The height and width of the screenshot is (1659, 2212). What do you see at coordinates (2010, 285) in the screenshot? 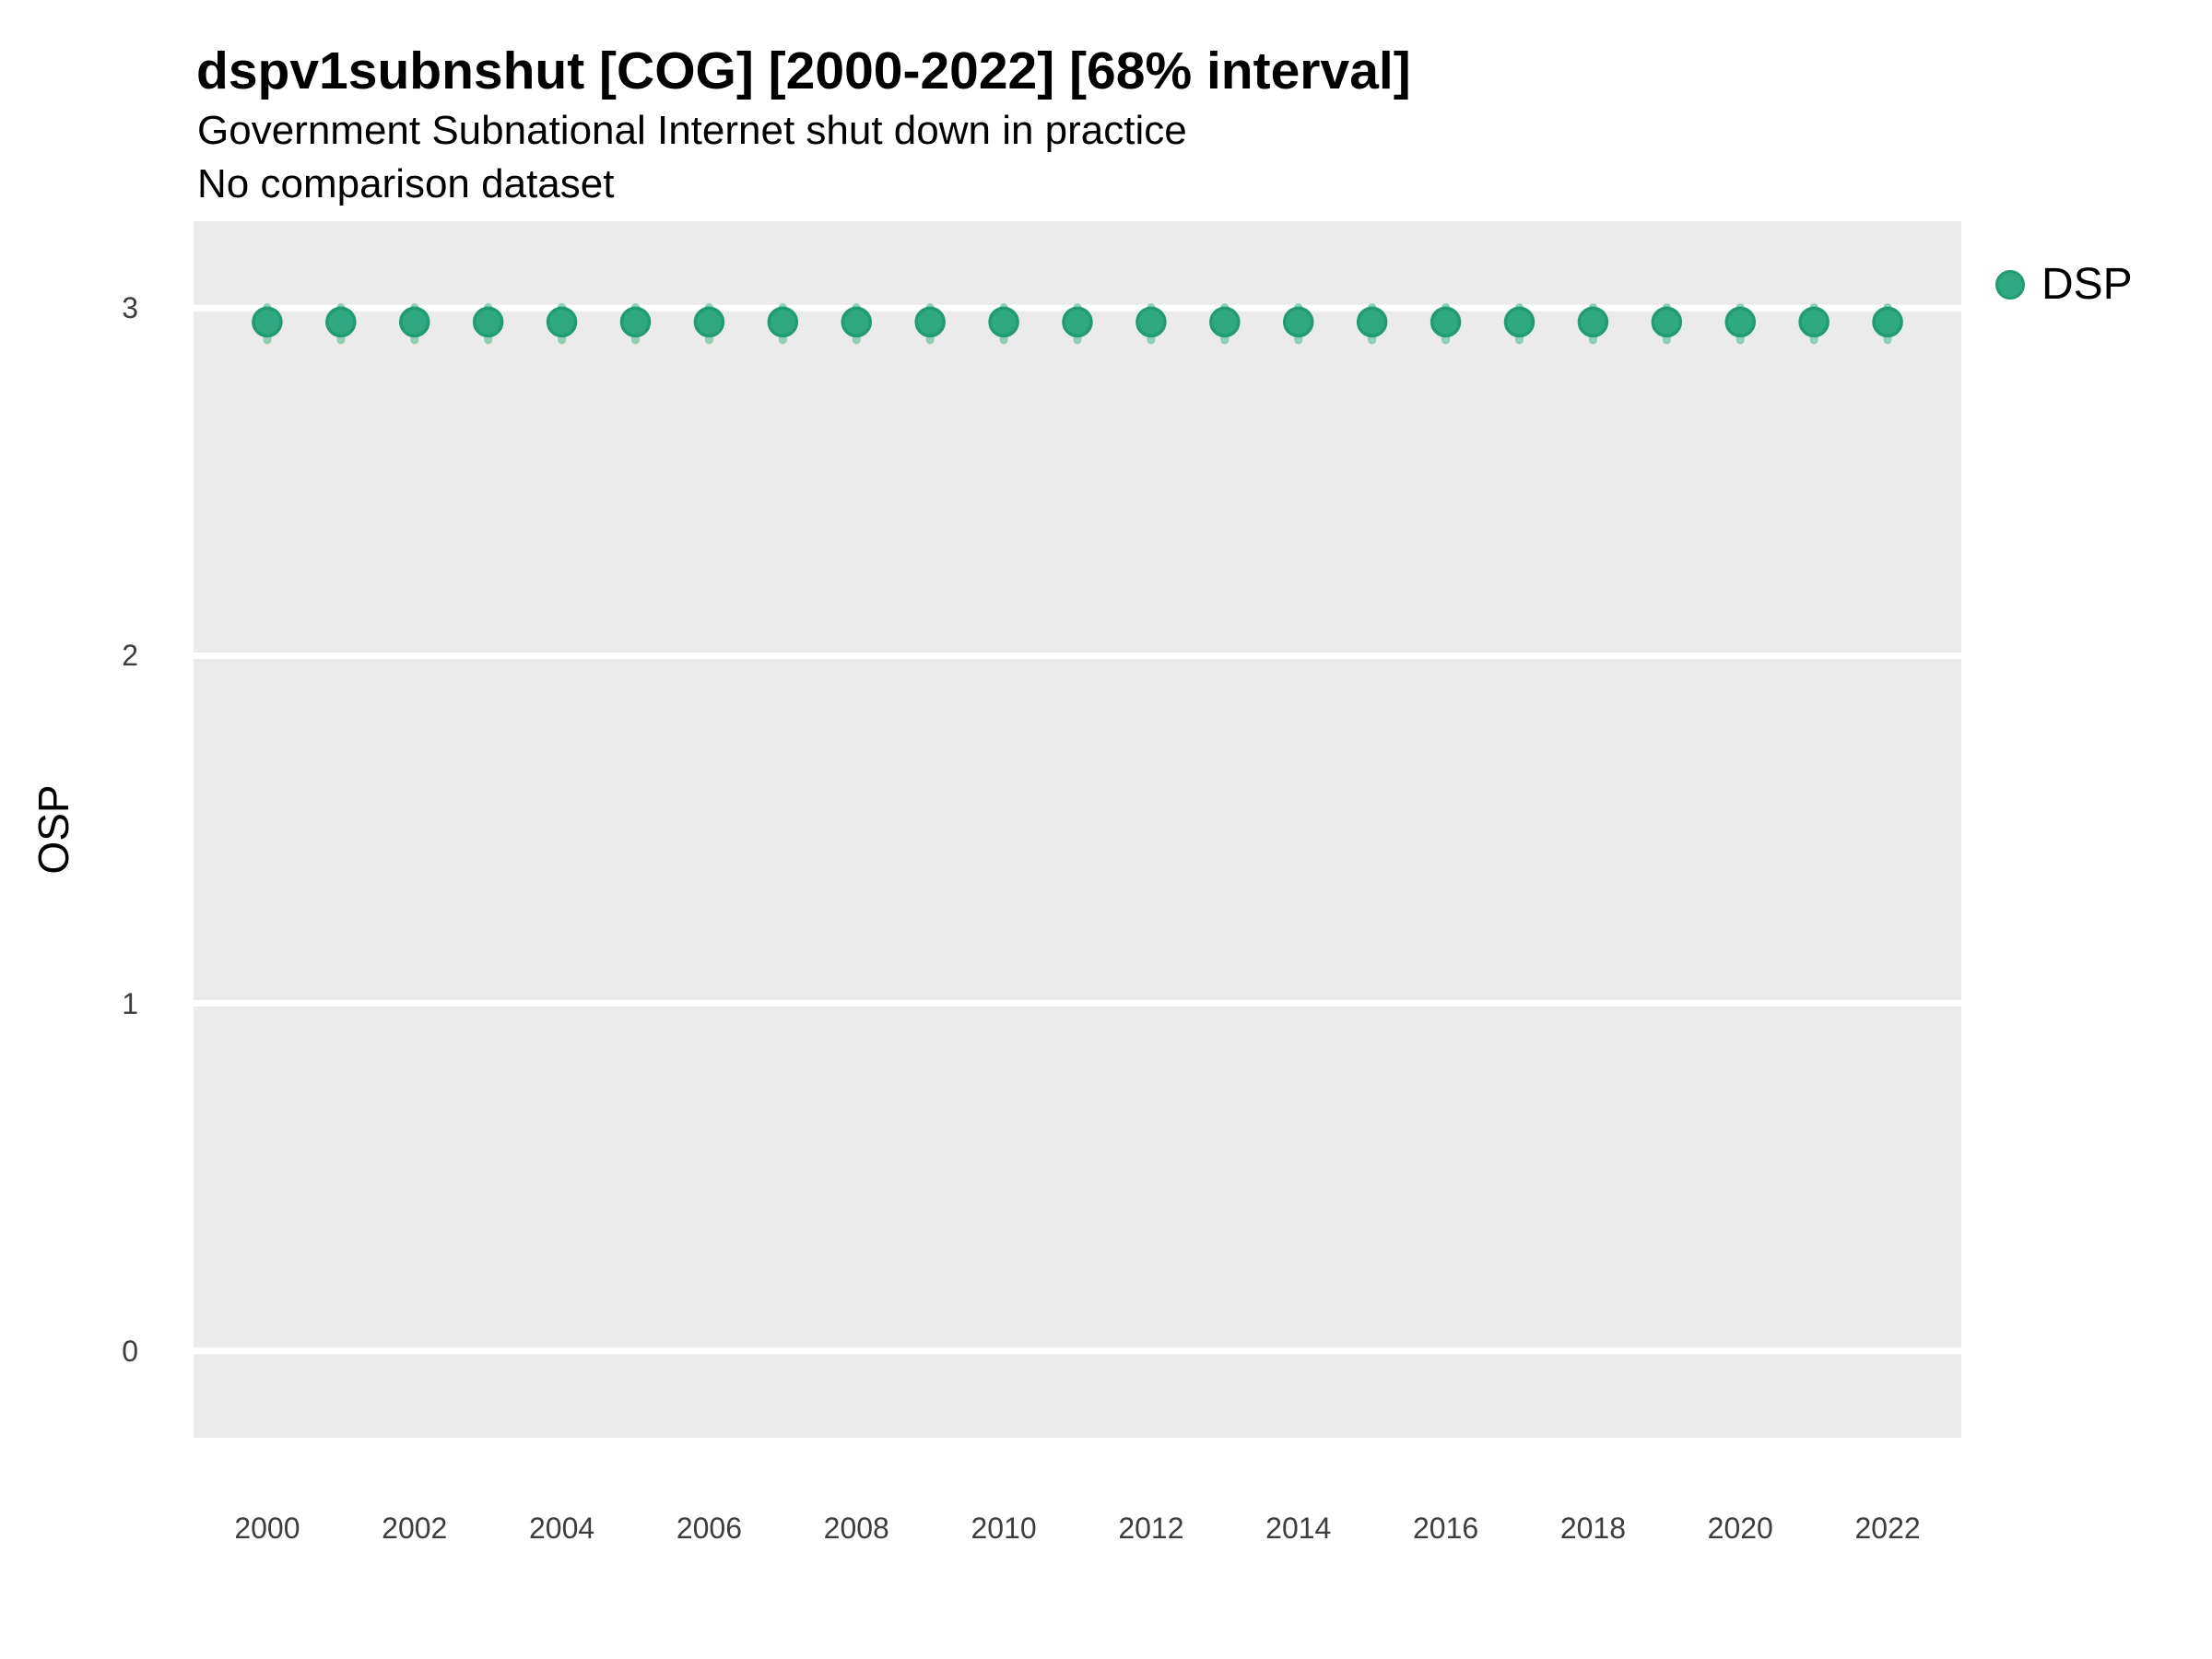
I see `legend-circle-icon` at bounding box center [2010, 285].